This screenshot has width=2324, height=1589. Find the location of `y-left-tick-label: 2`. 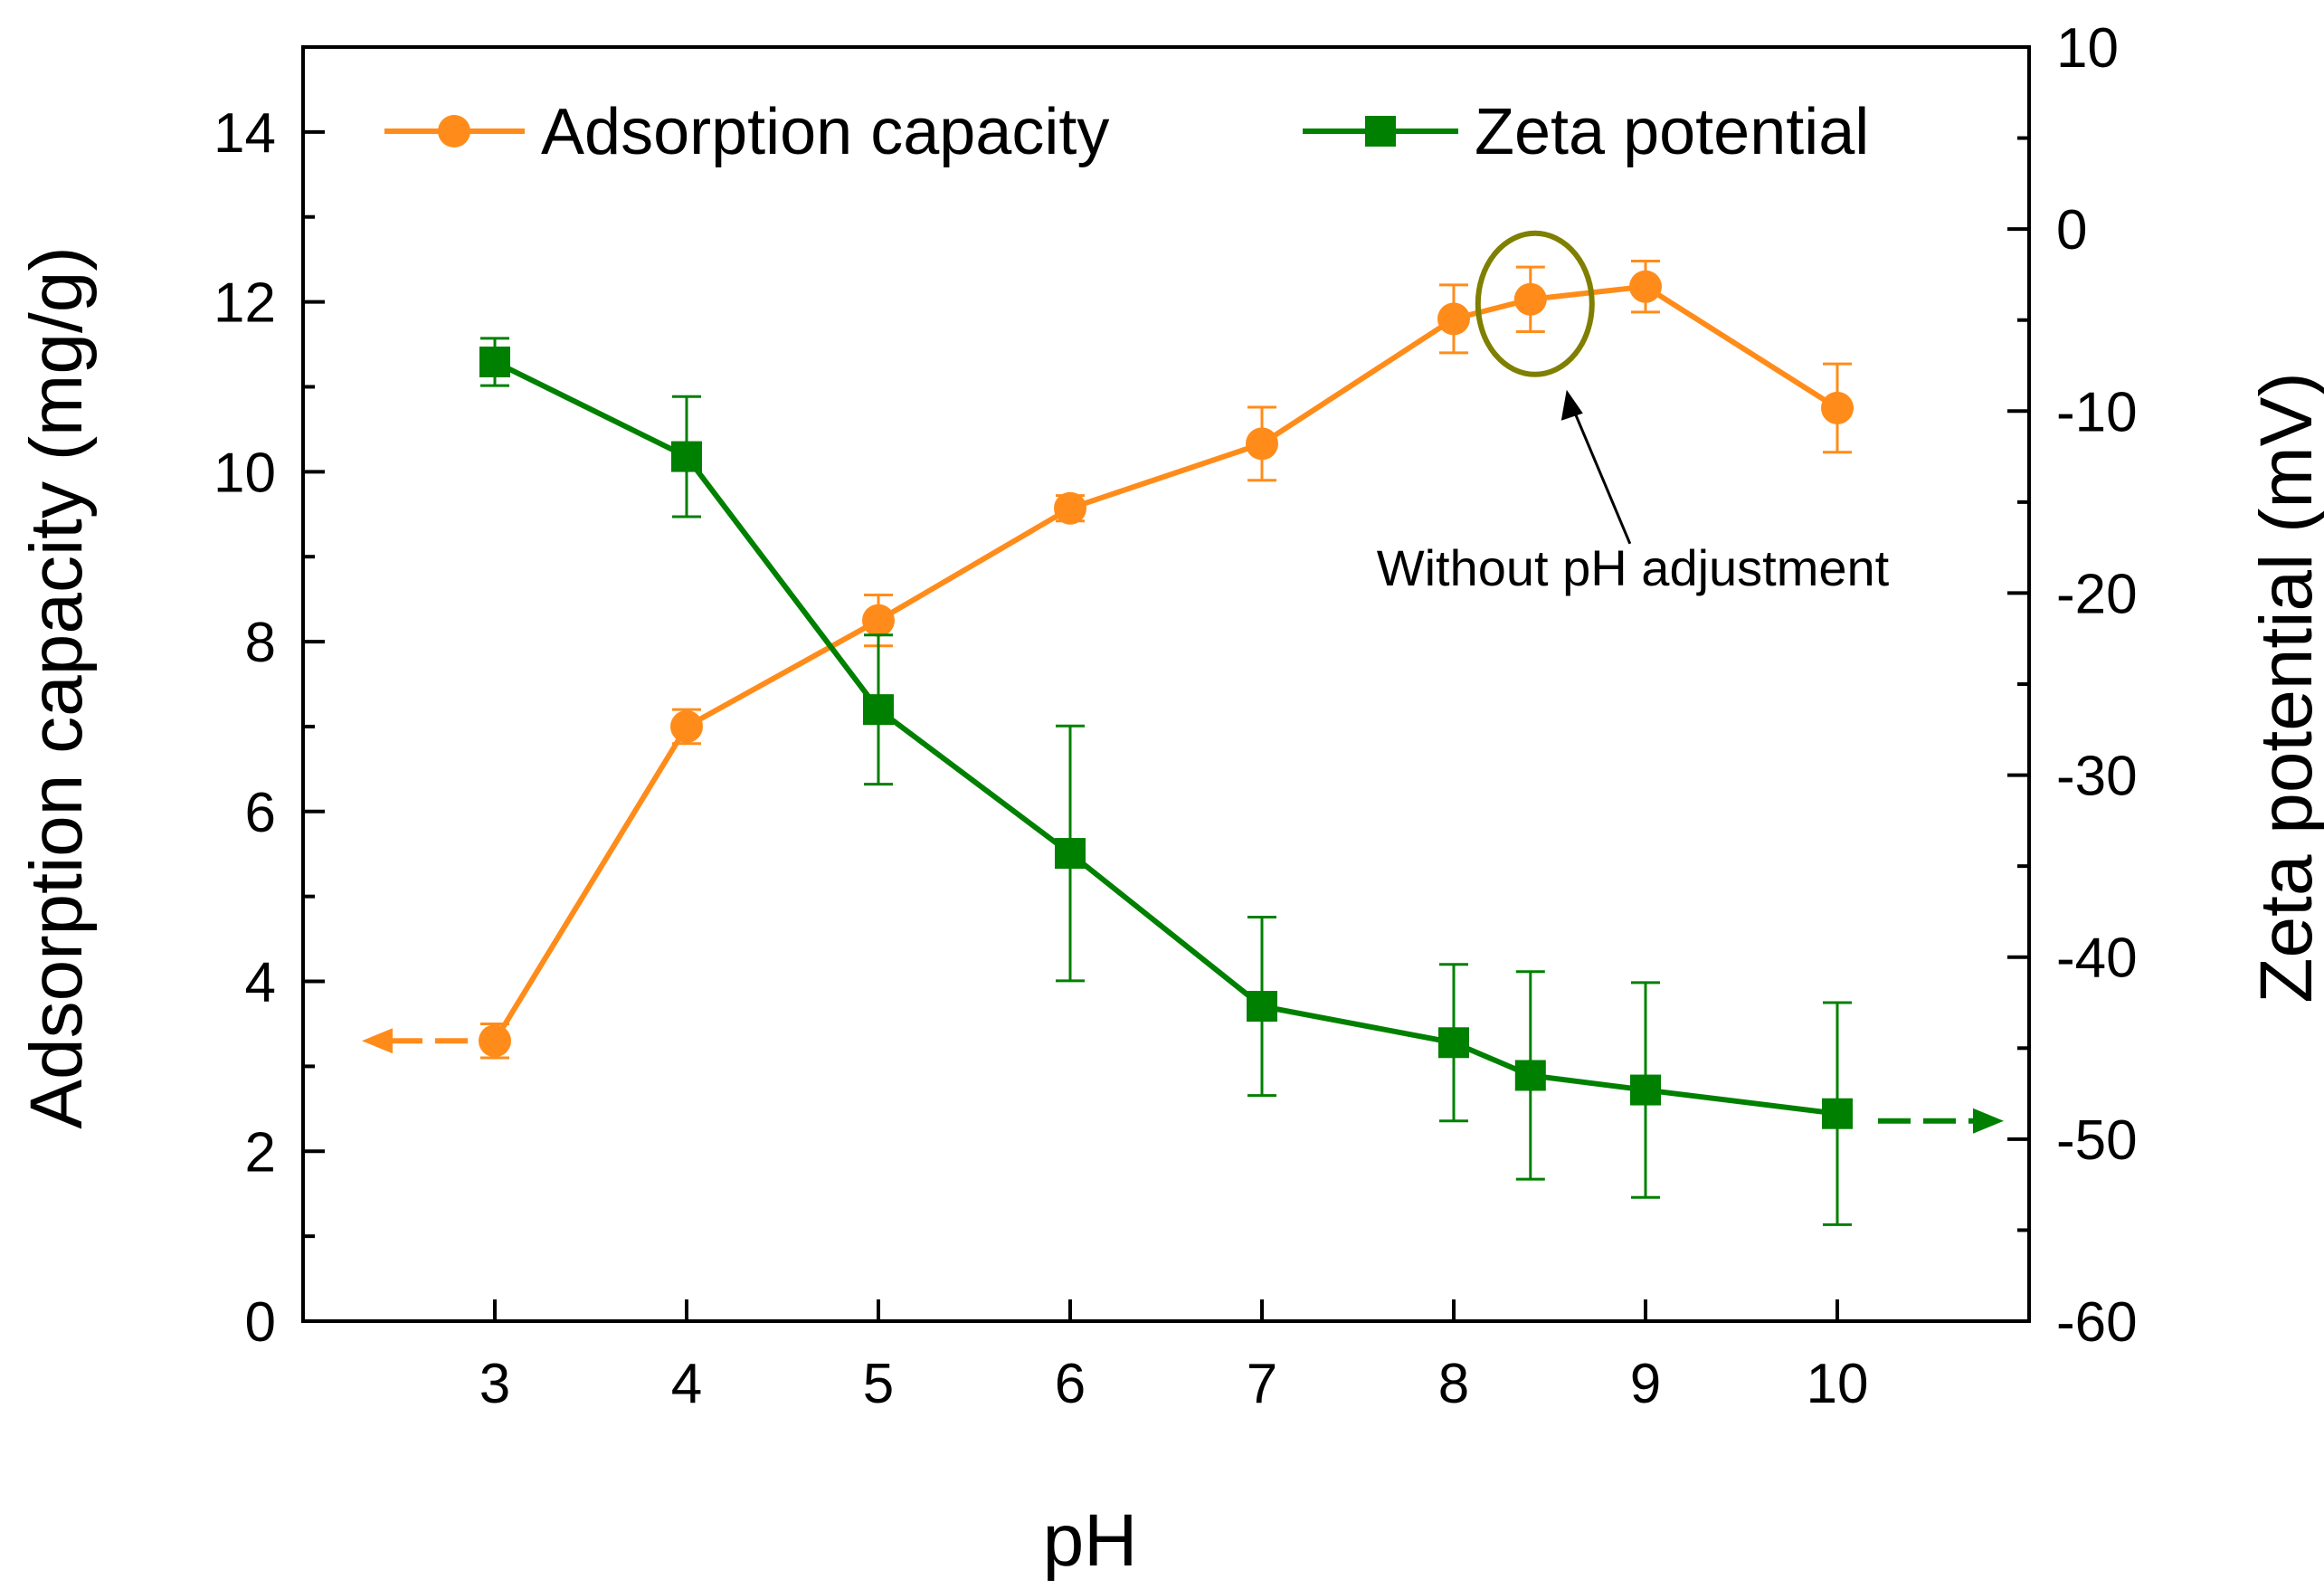

y-left-tick-label: 2 is located at coordinates (260, 1152).